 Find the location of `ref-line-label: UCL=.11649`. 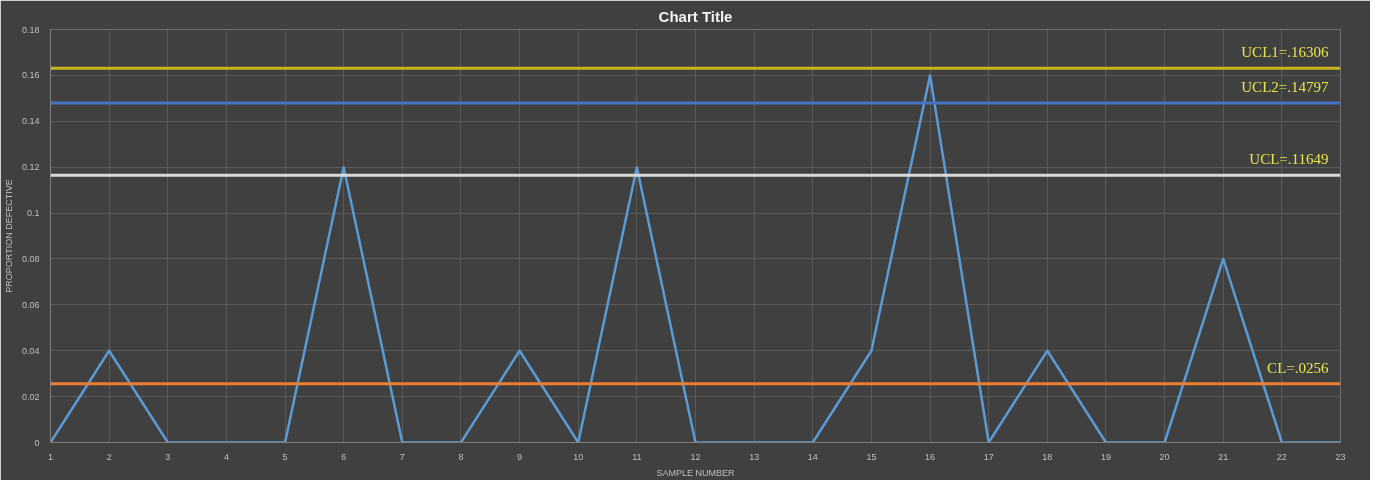

ref-line-label: UCL=.11649 is located at coordinates (1289, 159).